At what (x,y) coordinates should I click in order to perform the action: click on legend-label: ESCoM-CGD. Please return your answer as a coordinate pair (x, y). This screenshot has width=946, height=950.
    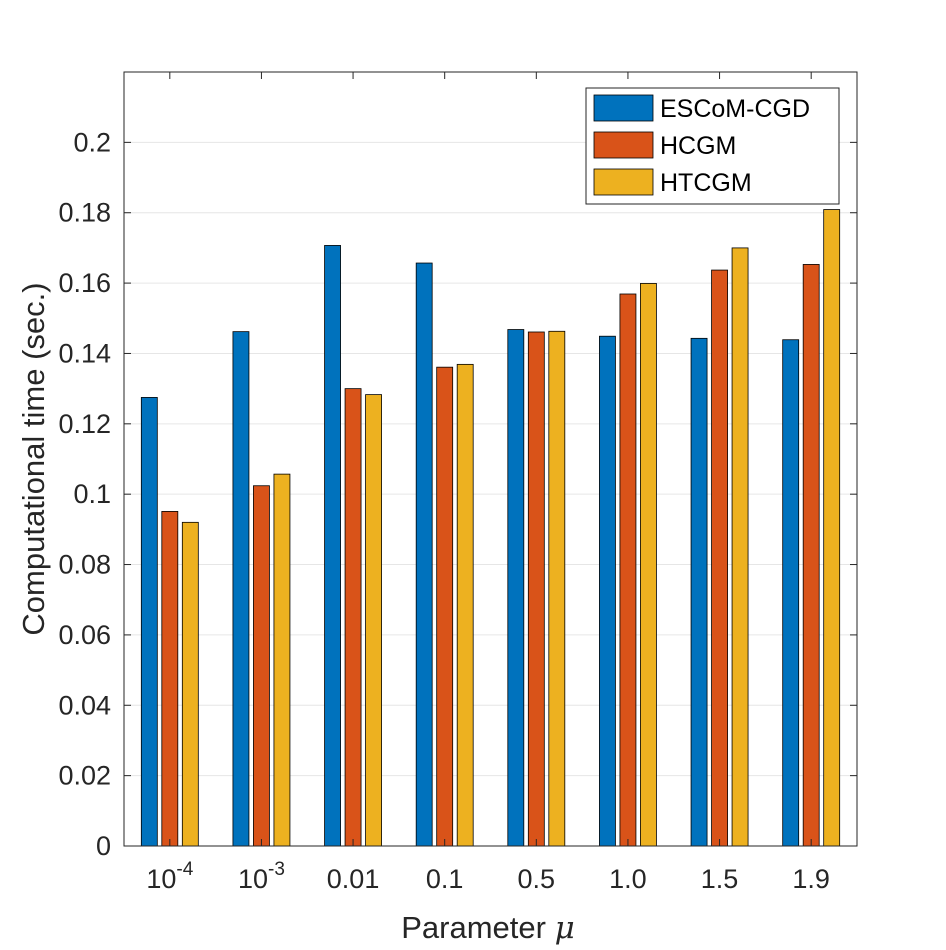
    Looking at the image, I should click on (735, 109).